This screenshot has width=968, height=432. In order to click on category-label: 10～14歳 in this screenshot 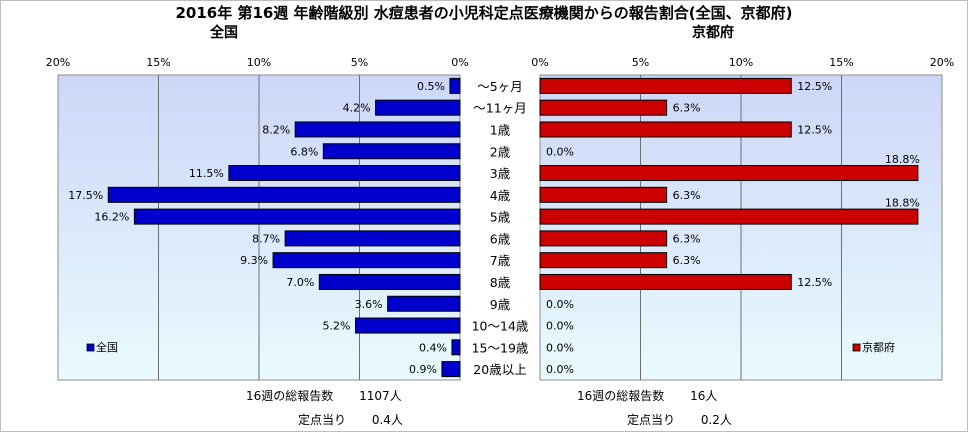, I will do `click(500, 326)`.